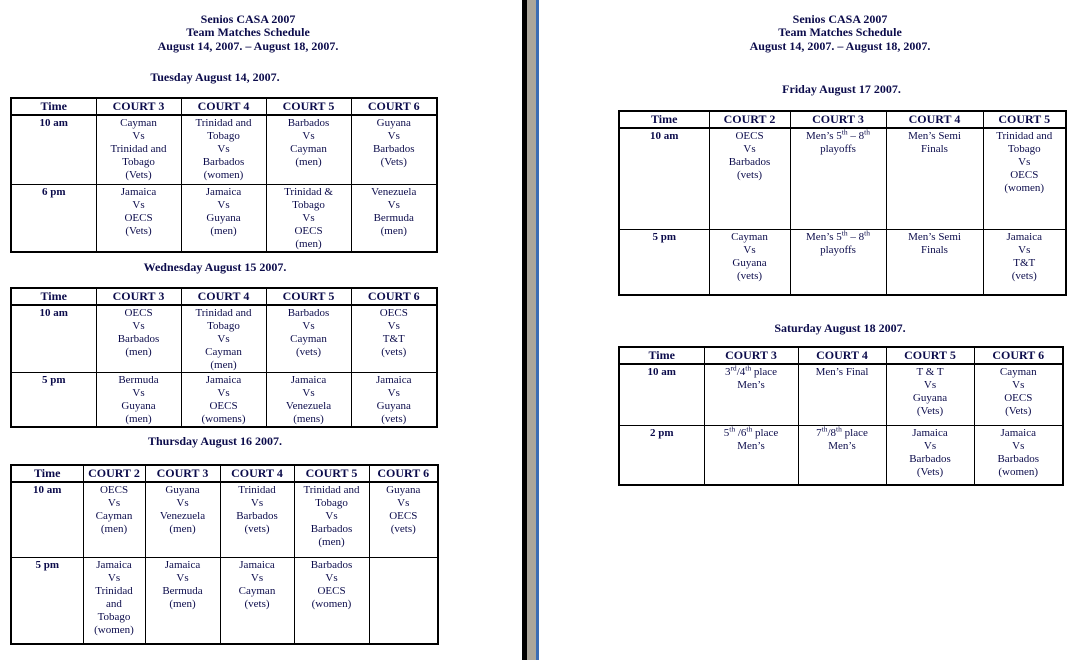 This screenshot has width=1077, height=660. I want to click on match-cell-line: 7th/8th place, so click(842, 432).